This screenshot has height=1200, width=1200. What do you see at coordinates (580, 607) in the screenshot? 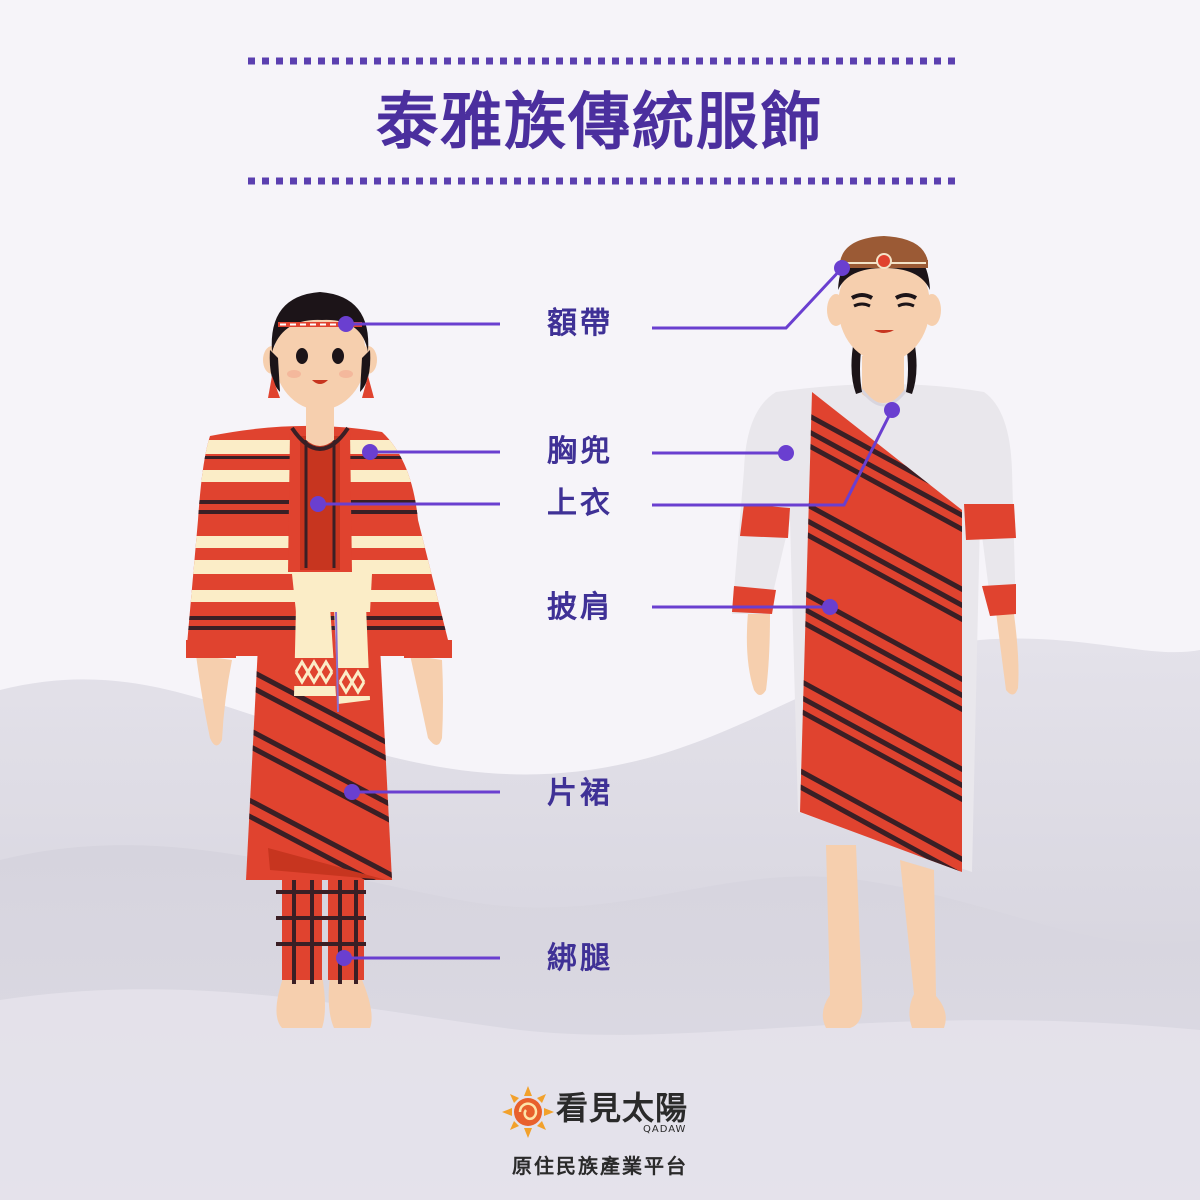
I see `label-shawl: 披肩` at bounding box center [580, 607].